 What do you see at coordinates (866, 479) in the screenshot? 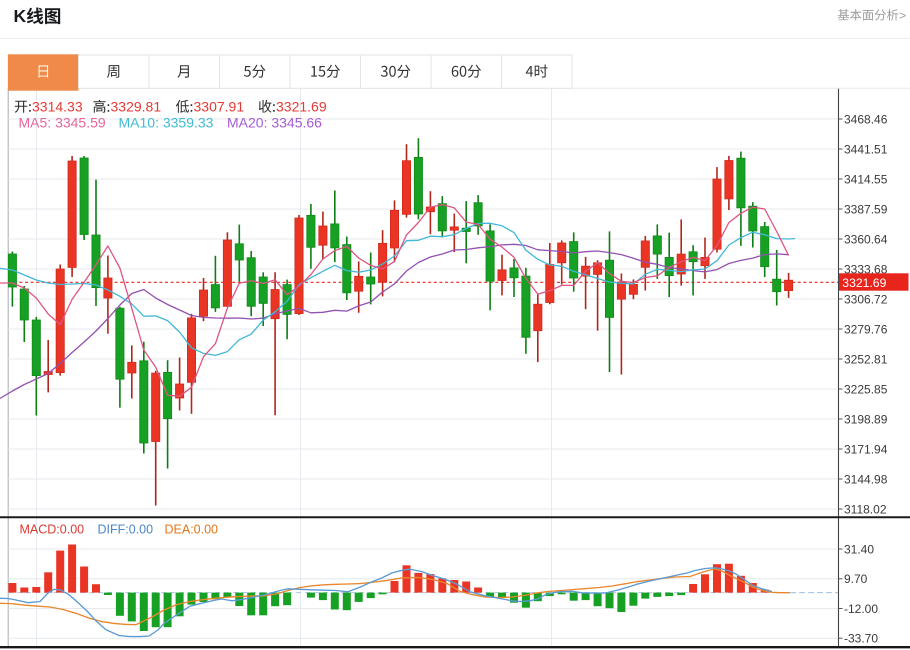
I see `svg-text: 3144.98` at bounding box center [866, 479].